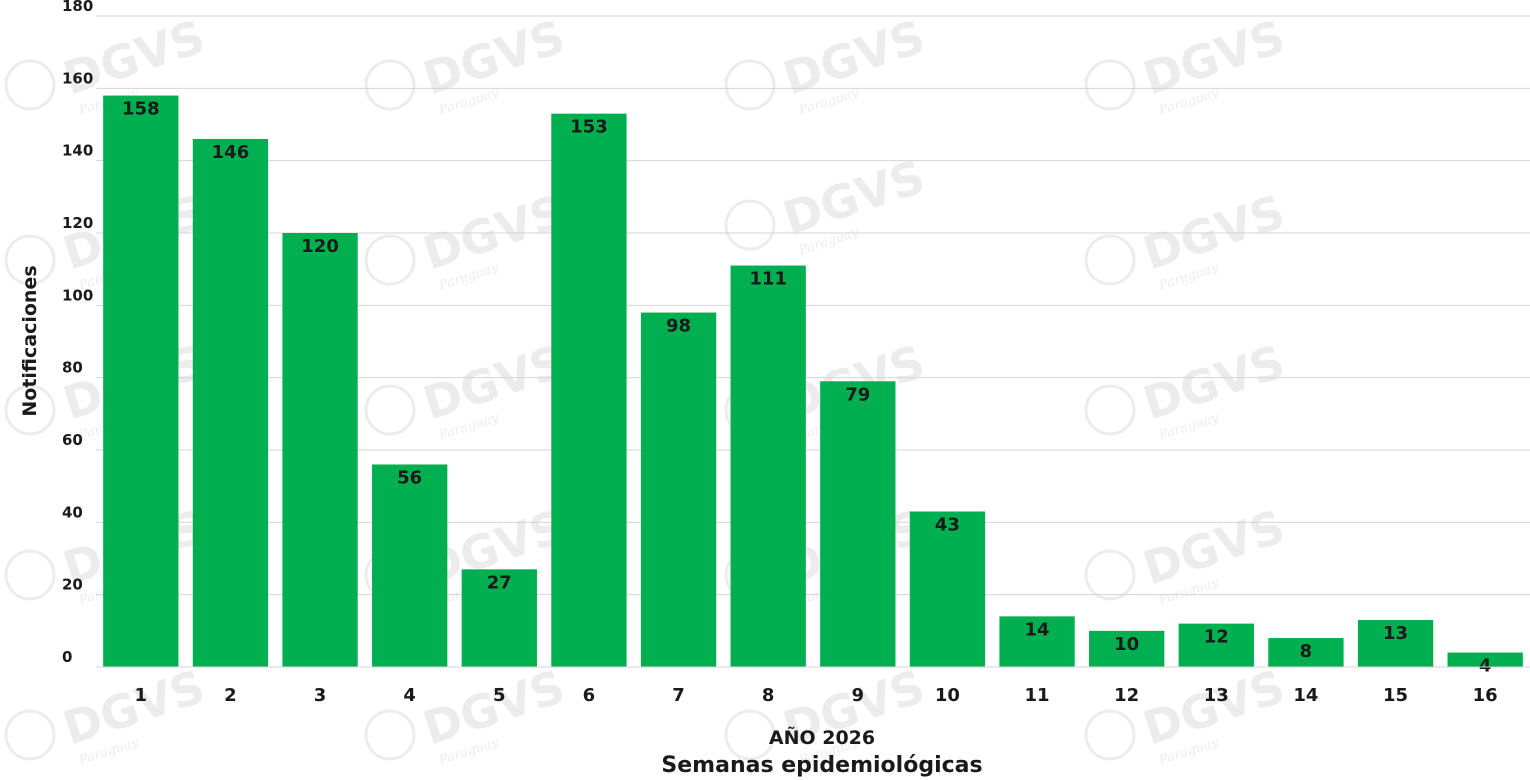 The height and width of the screenshot is (780, 1530). I want to click on x-tick-label: 15, so click(1395, 695).